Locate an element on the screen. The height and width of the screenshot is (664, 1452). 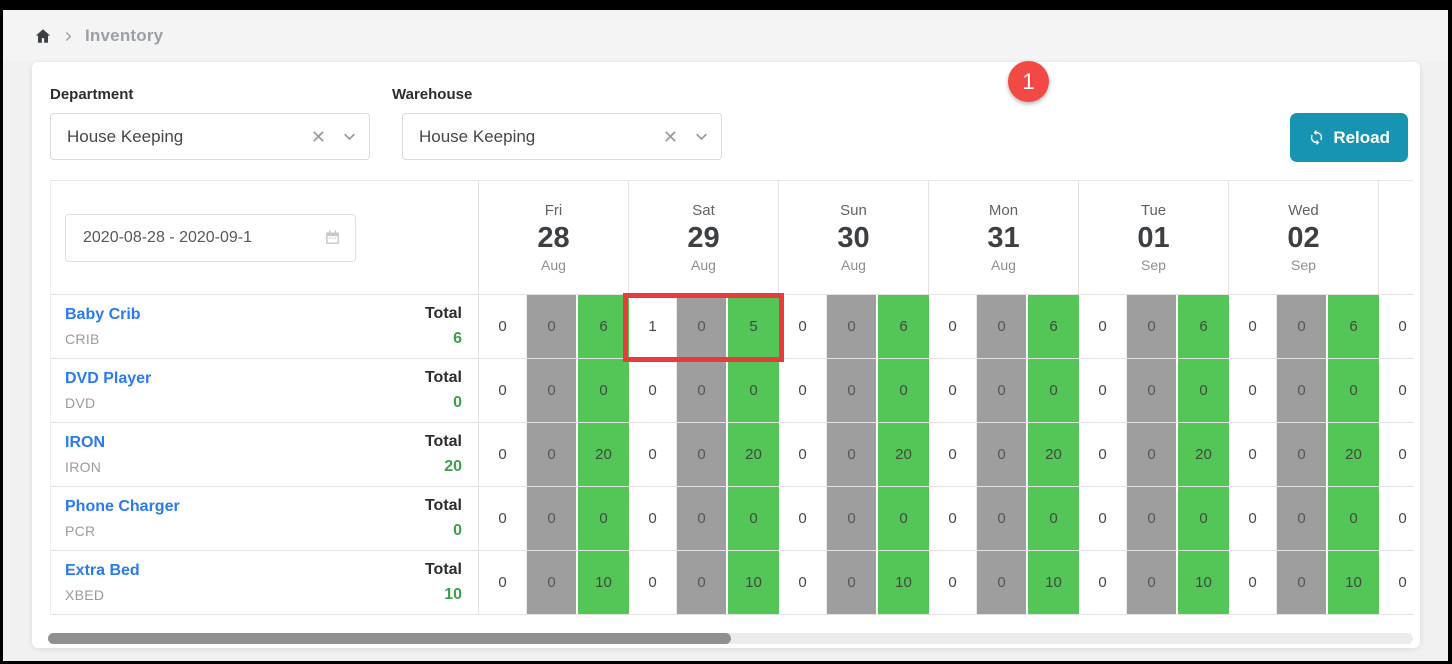
reload-button: Reload is located at coordinates (1349, 137).